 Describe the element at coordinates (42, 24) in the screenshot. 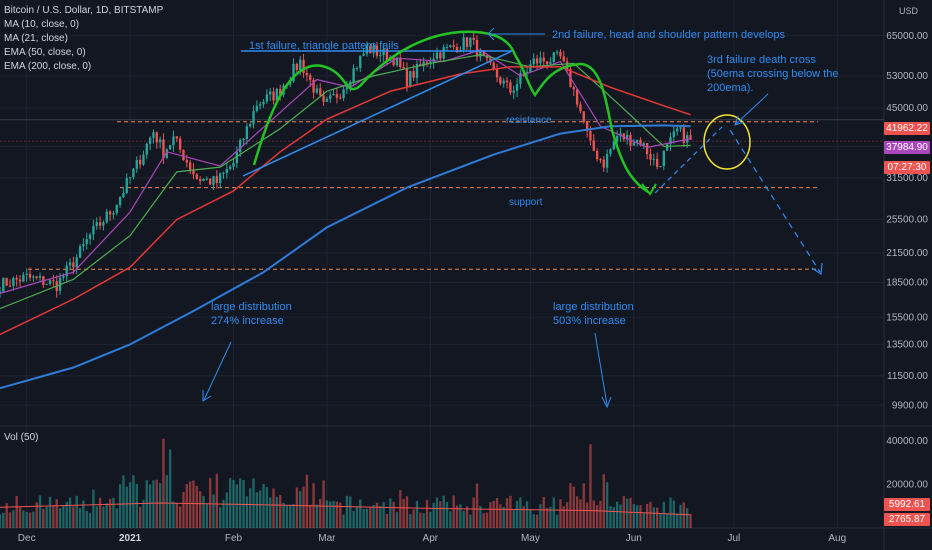

I see `ma10-legend: MA (10, close, 0)` at that location.